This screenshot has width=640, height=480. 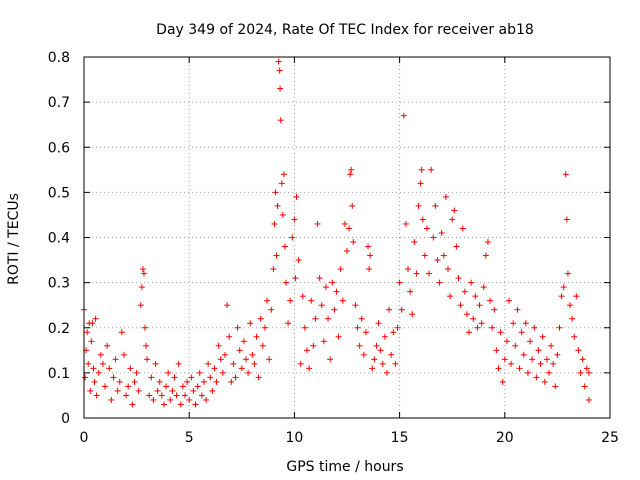 What do you see at coordinates (59, 374) in the screenshot?
I see `y-tick-label: 0.1` at bounding box center [59, 374].